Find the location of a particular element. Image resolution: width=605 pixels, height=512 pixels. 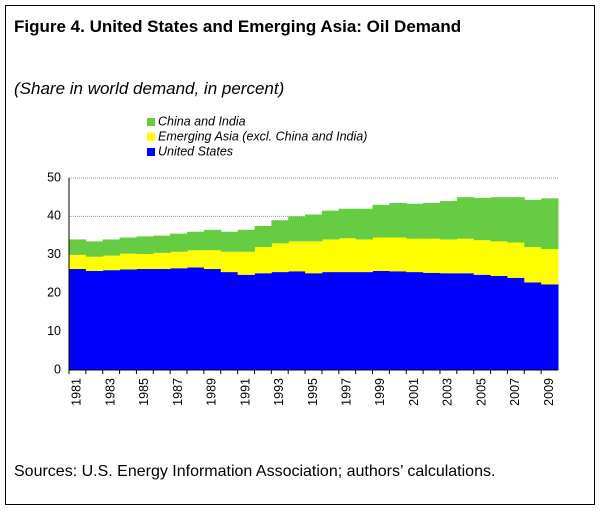

y-tick-label: 10 is located at coordinates (54, 331).